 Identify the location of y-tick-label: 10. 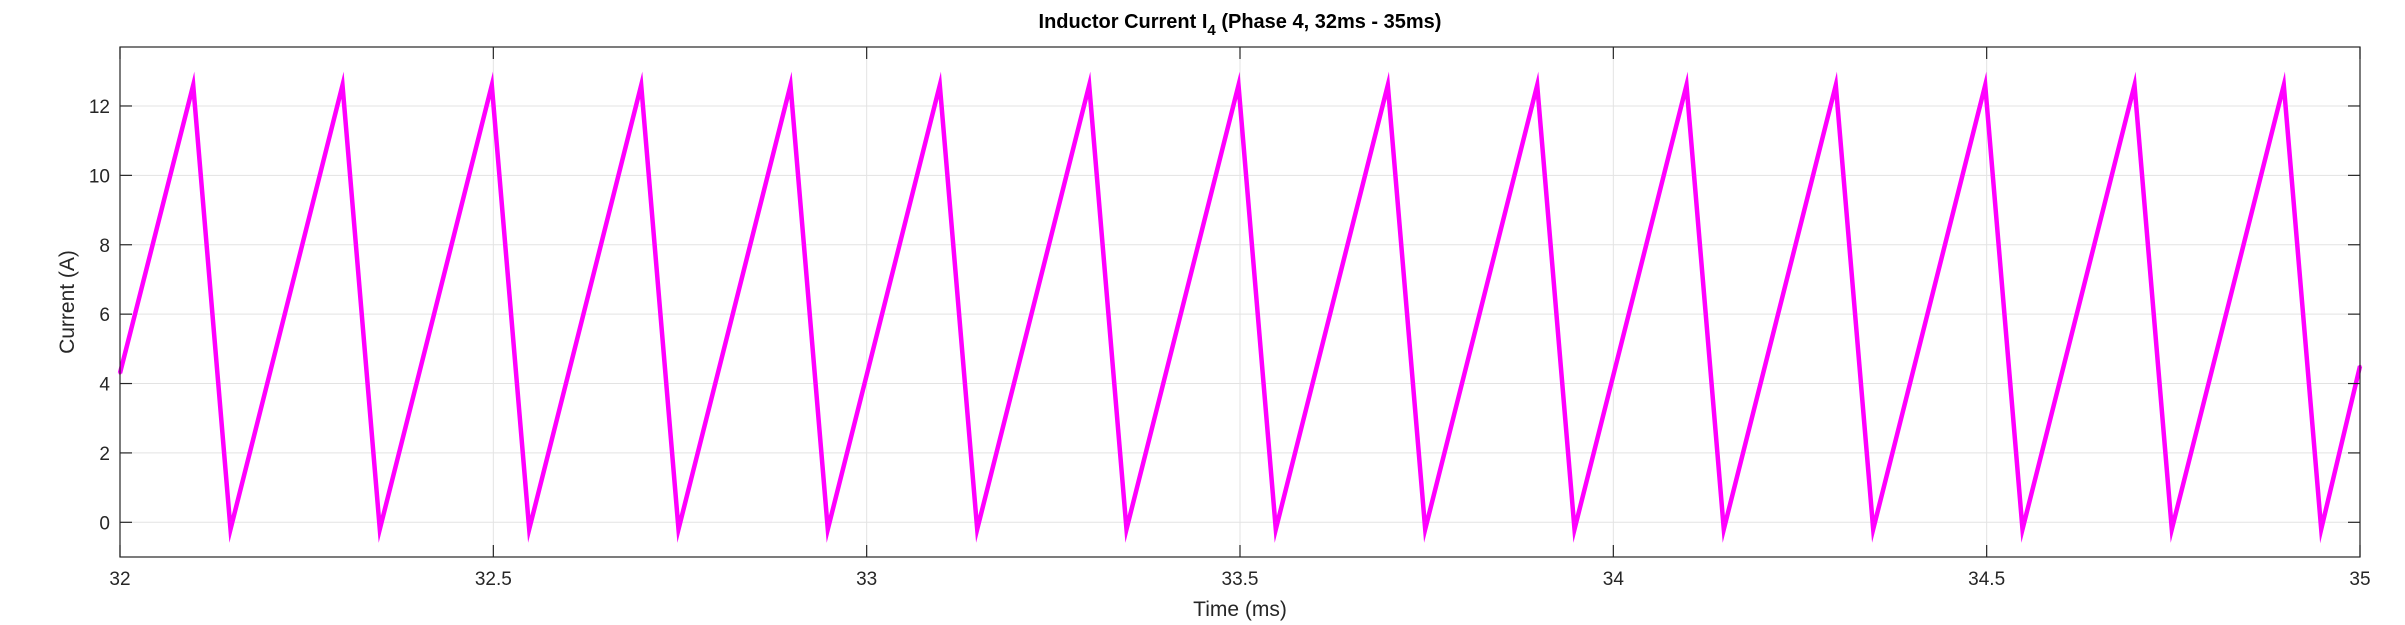
(99, 176).